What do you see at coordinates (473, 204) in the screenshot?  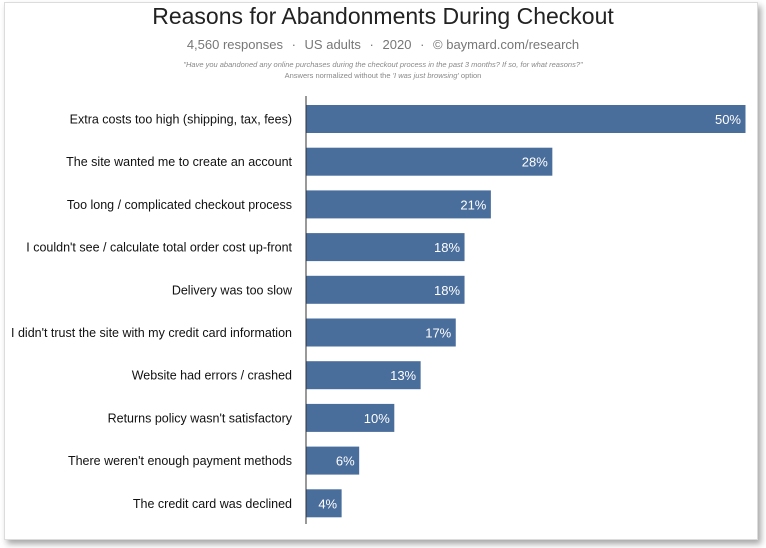 I see `value-label: 21%` at bounding box center [473, 204].